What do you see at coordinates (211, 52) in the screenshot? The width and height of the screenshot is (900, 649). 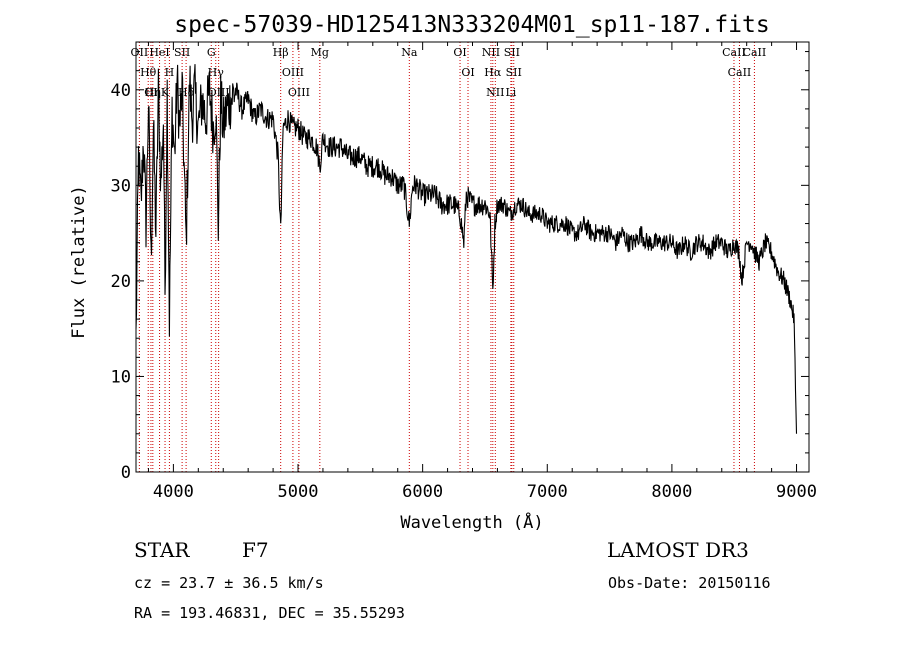 I see `line-marker-label: G` at bounding box center [211, 52].